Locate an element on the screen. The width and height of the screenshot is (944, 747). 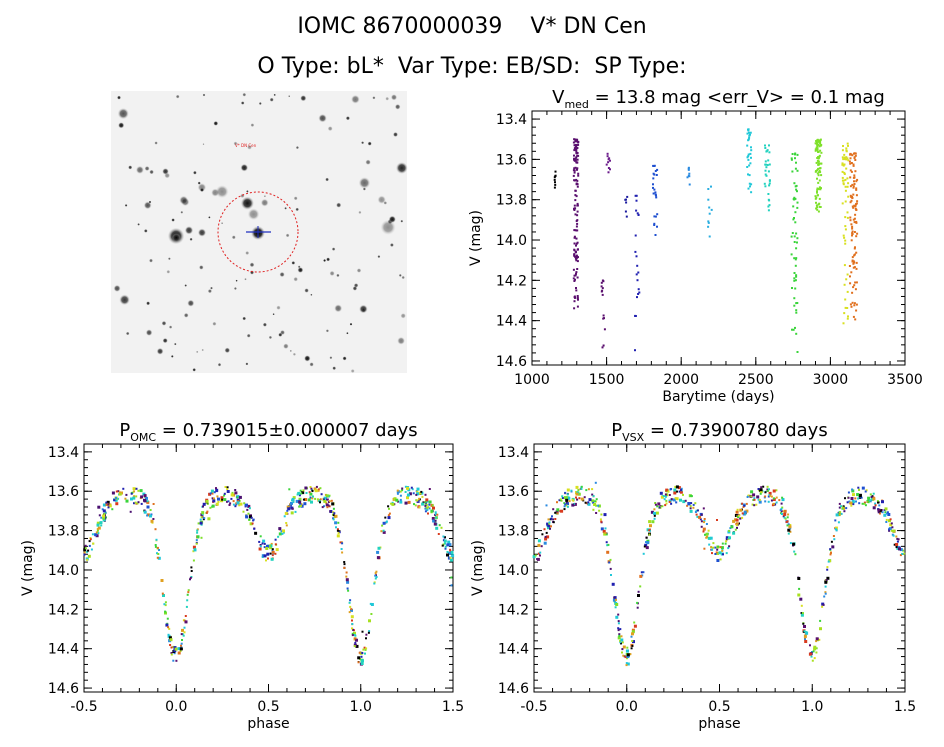
y-tick-label: 13.4 is located at coordinates (63, 453).